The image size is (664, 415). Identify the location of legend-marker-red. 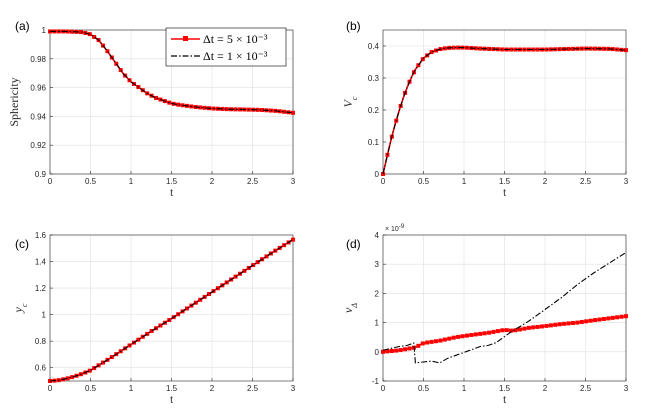
(185, 38).